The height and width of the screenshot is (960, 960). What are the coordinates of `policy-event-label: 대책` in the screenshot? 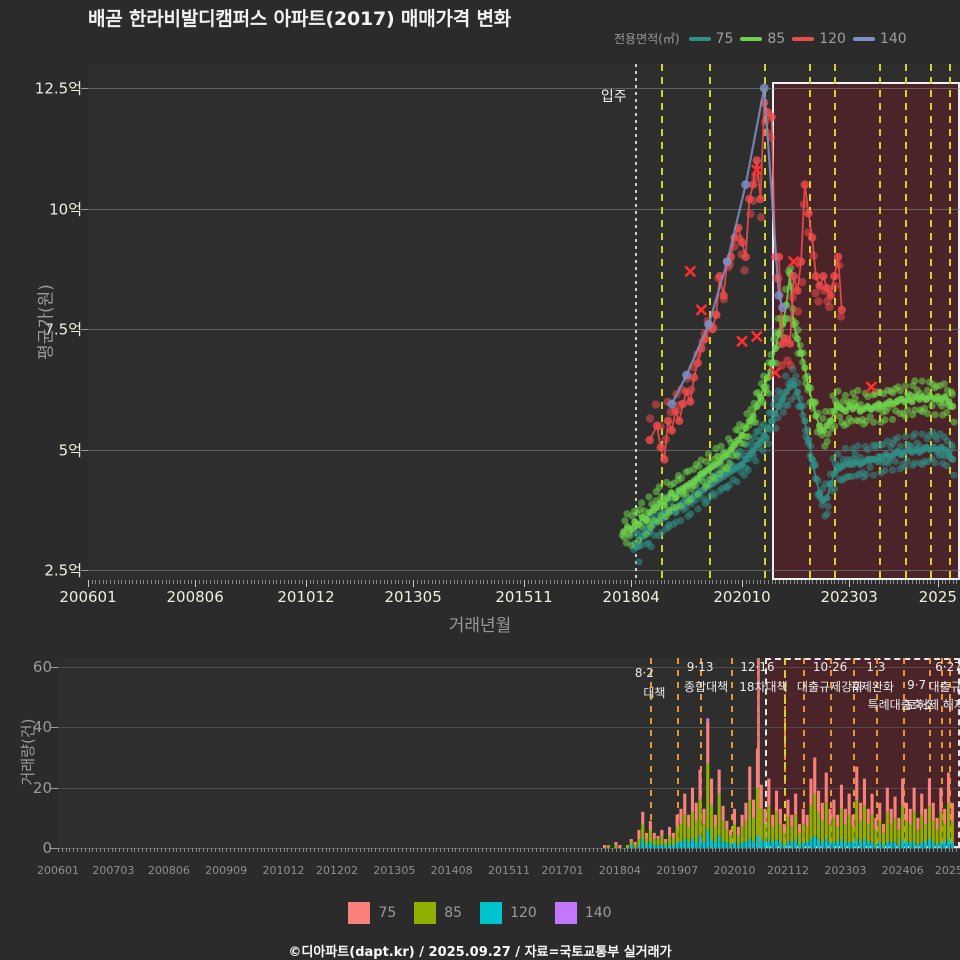 It's located at (654, 693).